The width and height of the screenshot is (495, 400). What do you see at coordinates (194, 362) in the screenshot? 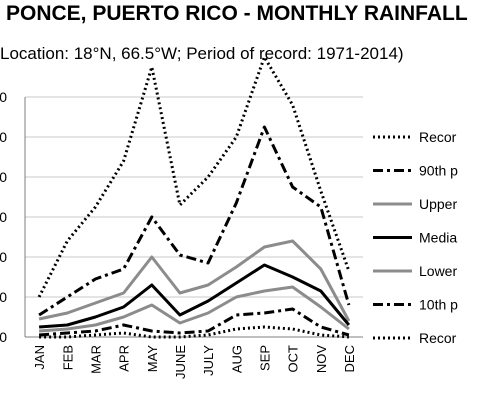
I see `x-tick-labels: JAN FEB MAR APR MAY JUNE JULY AUG SEP OCT NOV DEC` at bounding box center [194, 362].